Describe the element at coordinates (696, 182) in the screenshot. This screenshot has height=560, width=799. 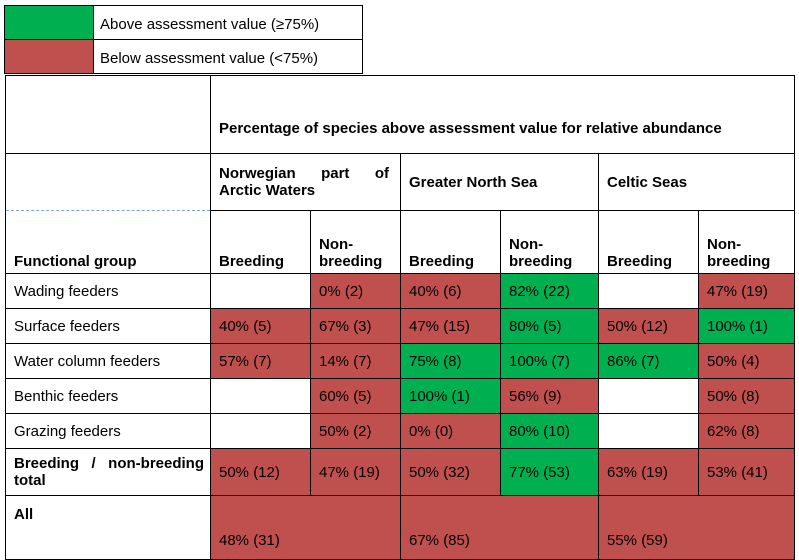
I see `region-header-celtic-seas: Celtic Seas` at that location.